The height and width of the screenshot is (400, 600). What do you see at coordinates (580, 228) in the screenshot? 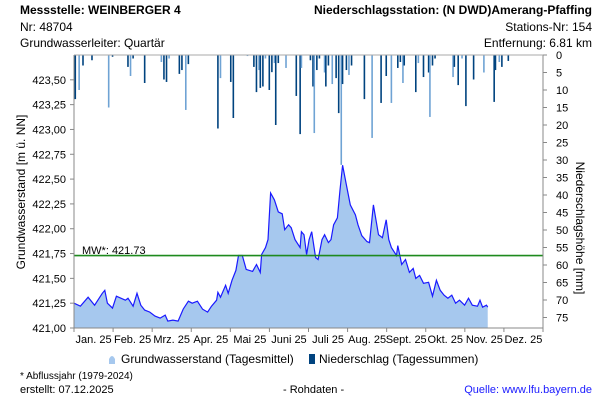
I see `y2-axis-label: Niederschlagshöhe [mm]` at bounding box center [580, 228].